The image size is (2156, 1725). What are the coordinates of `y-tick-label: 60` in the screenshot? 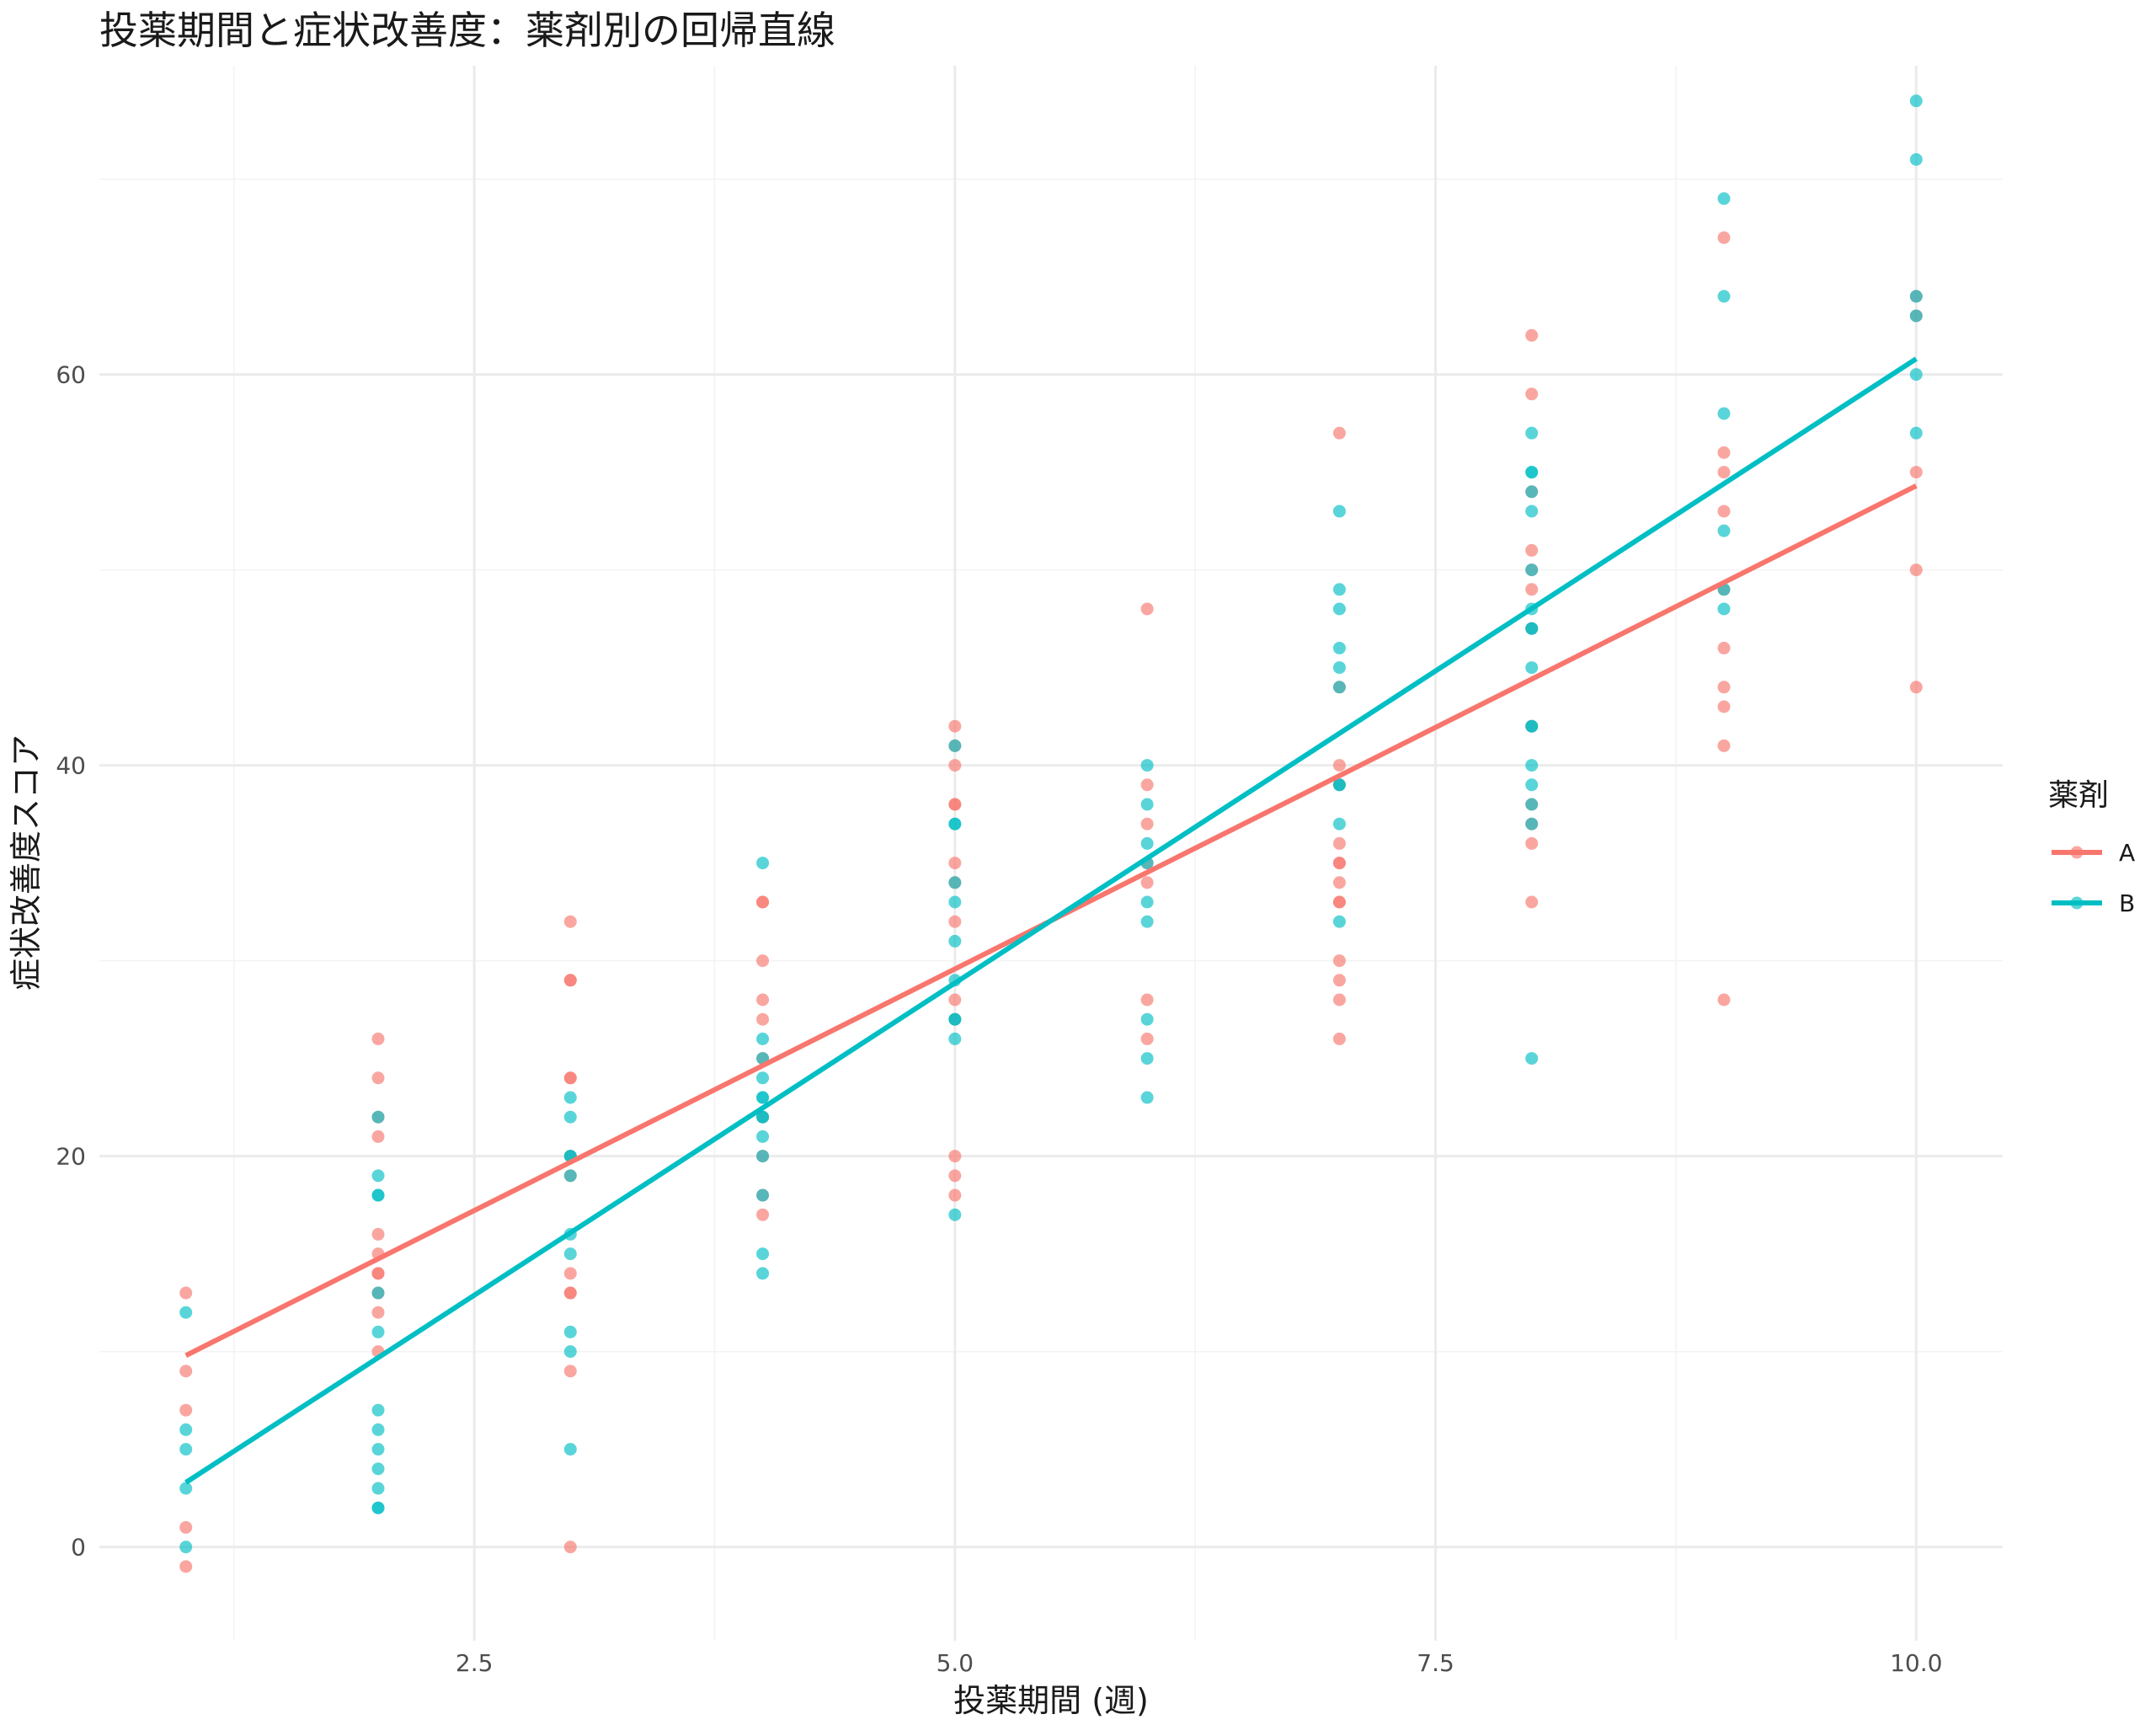 It's located at (71, 375).